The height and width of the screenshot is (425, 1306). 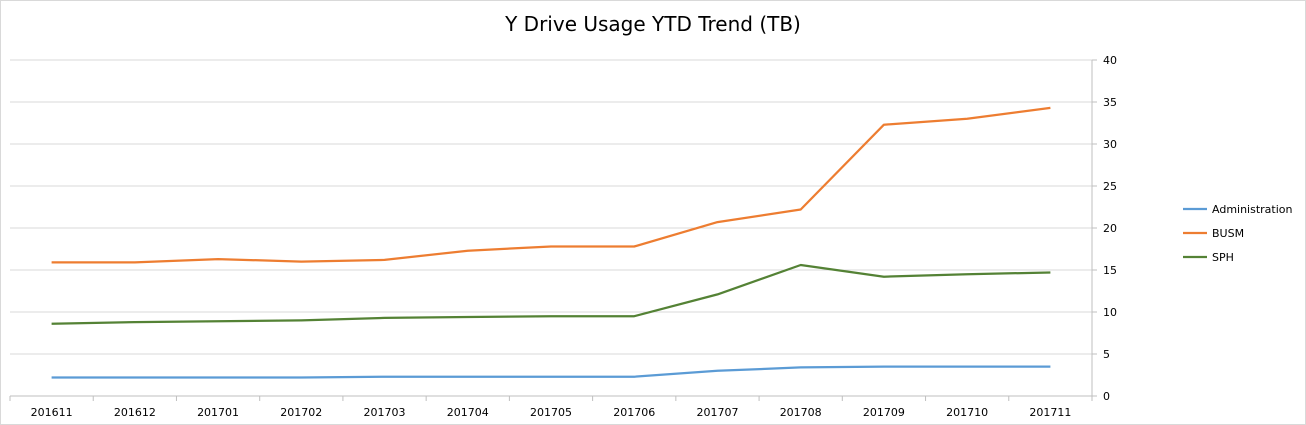 What do you see at coordinates (1110, 186) in the screenshot?
I see `y-tick-label: 25` at bounding box center [1110, 186].